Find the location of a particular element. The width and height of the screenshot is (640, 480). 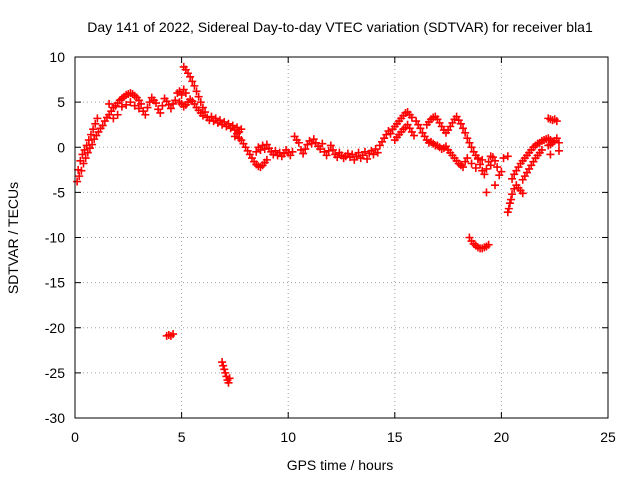

y-tick-label: -5 is located at coordinates (59, 192).